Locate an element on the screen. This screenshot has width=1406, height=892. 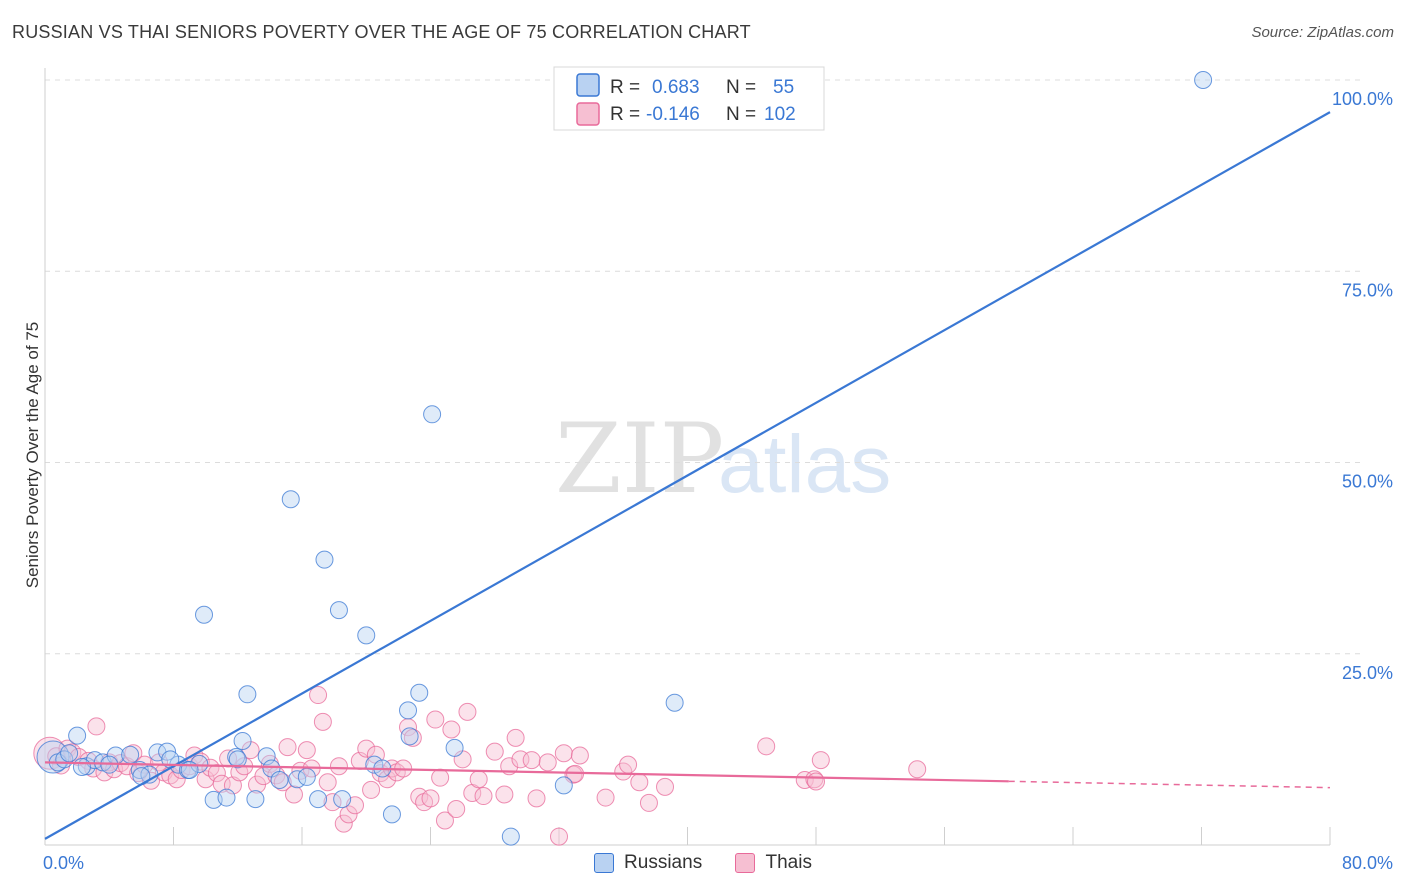
x-axis-tick-labels: 0.0% 80.0% is located at coordinates (718, 863).